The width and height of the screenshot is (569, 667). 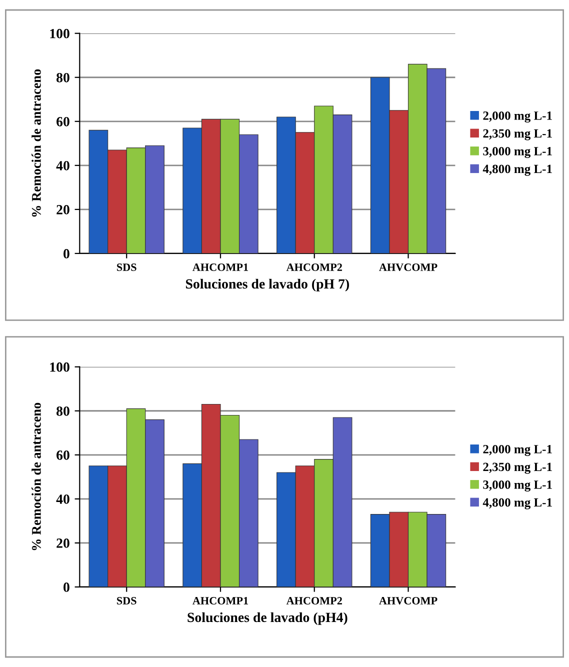 What do you see at coordinates (268, 285) in the screenshot?
I see `x-axis-title: Soluciones de lavado (pH 7)` at bounding box center [268, 285].